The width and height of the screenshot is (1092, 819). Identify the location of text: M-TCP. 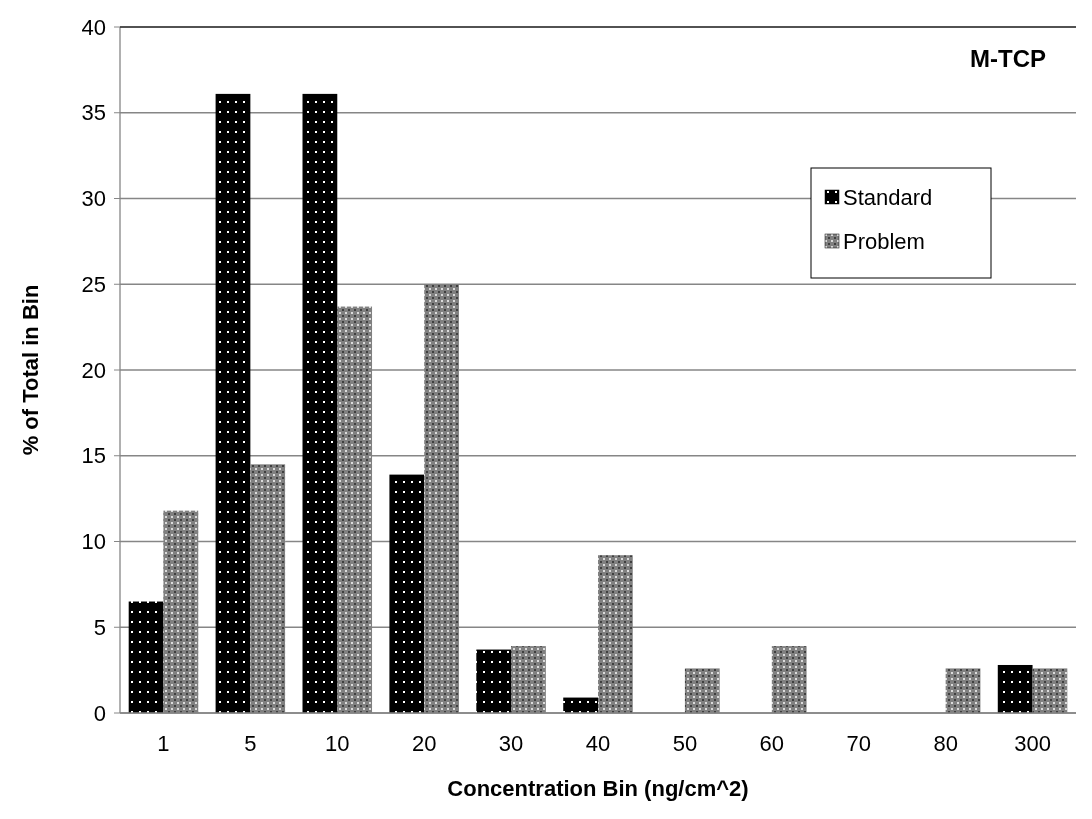
(1008, 59).